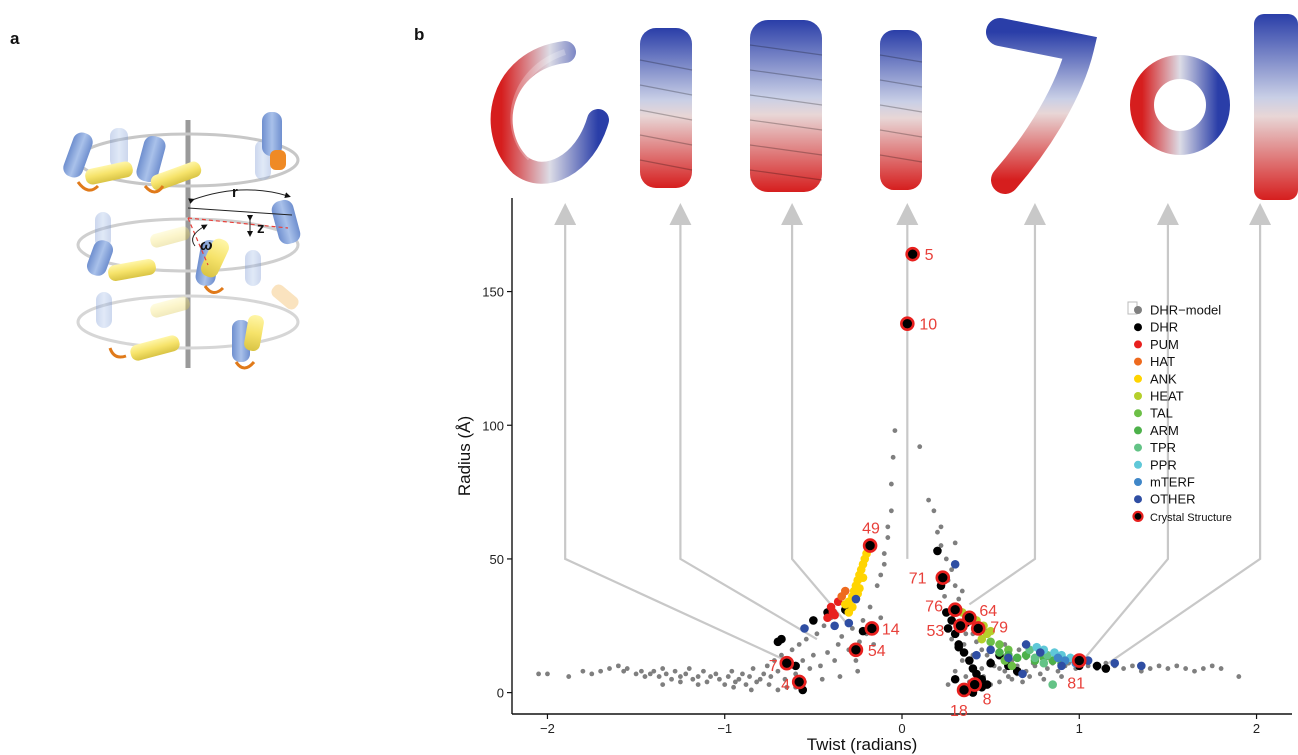  What do you see at coordinates (928, 325) in the screenshot?
I see `crystal-structure-label: 10` at bounding box center [928, 325].